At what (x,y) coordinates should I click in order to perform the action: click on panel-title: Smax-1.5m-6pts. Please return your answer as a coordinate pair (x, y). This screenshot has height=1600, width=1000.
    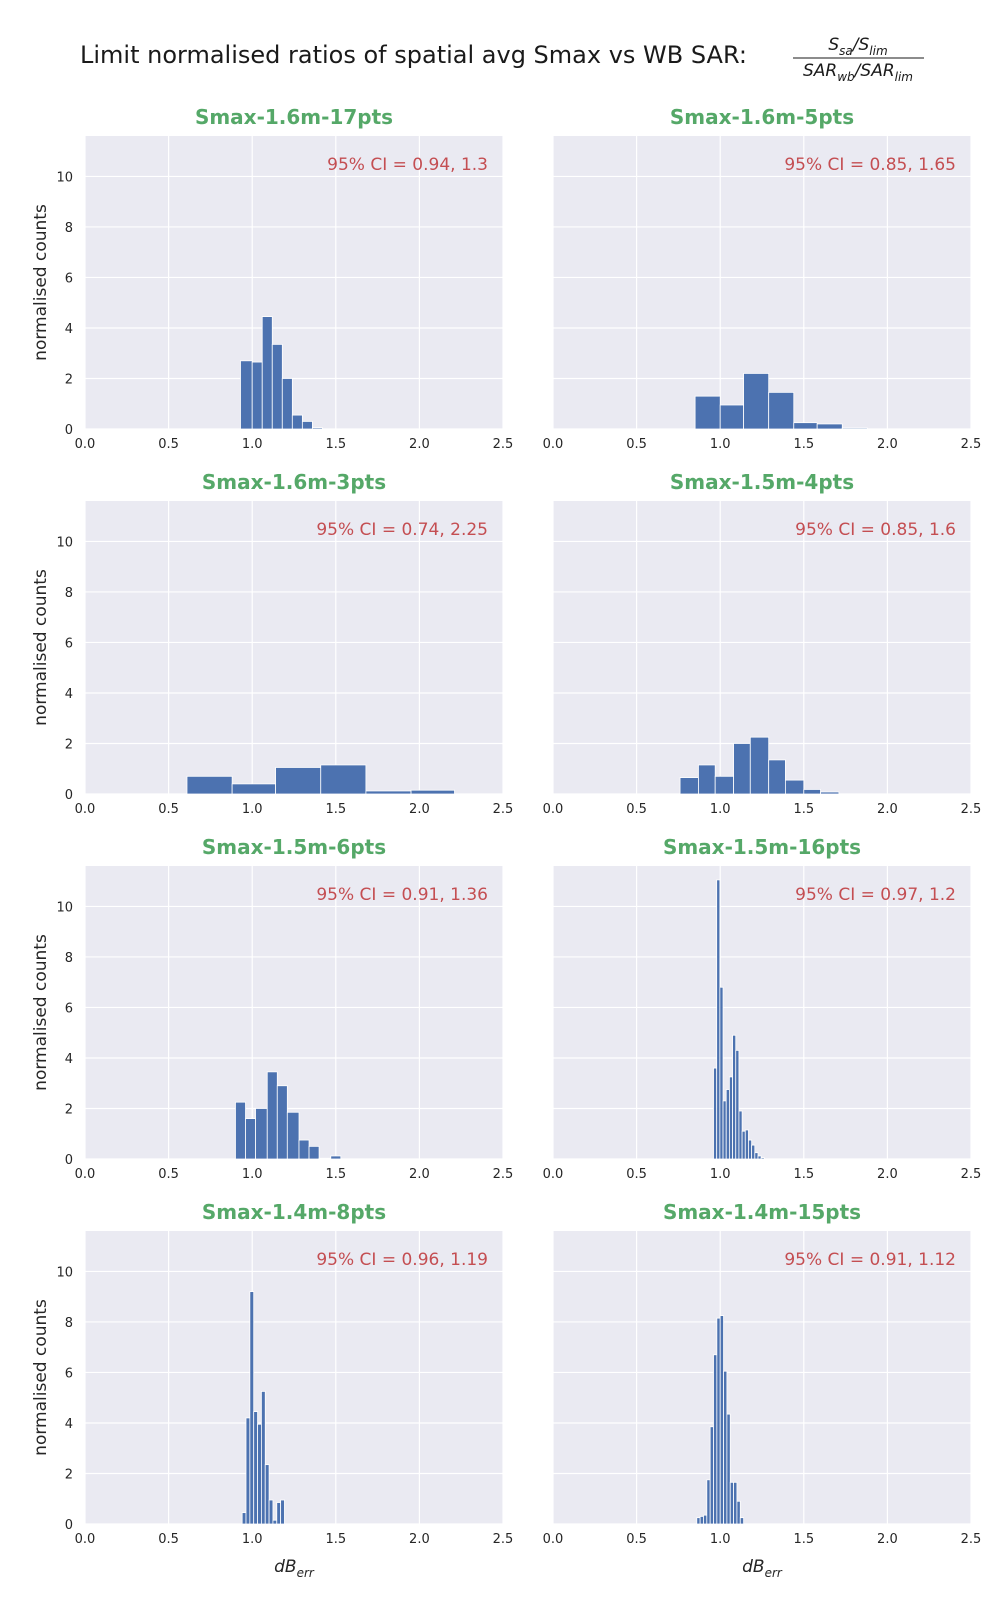
    Looking at the image, I should click on (294, 847).